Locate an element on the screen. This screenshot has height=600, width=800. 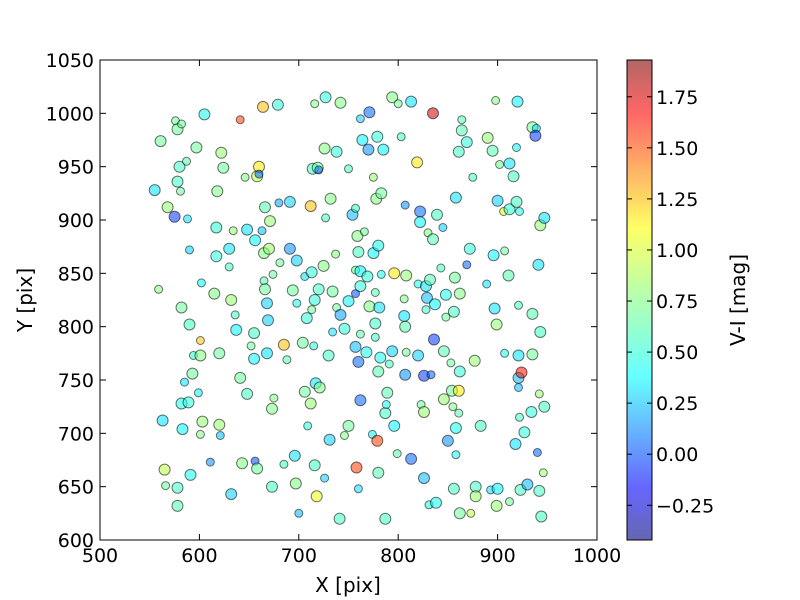
x-axis-label: X [pix] is located at coordinates (348, 585).